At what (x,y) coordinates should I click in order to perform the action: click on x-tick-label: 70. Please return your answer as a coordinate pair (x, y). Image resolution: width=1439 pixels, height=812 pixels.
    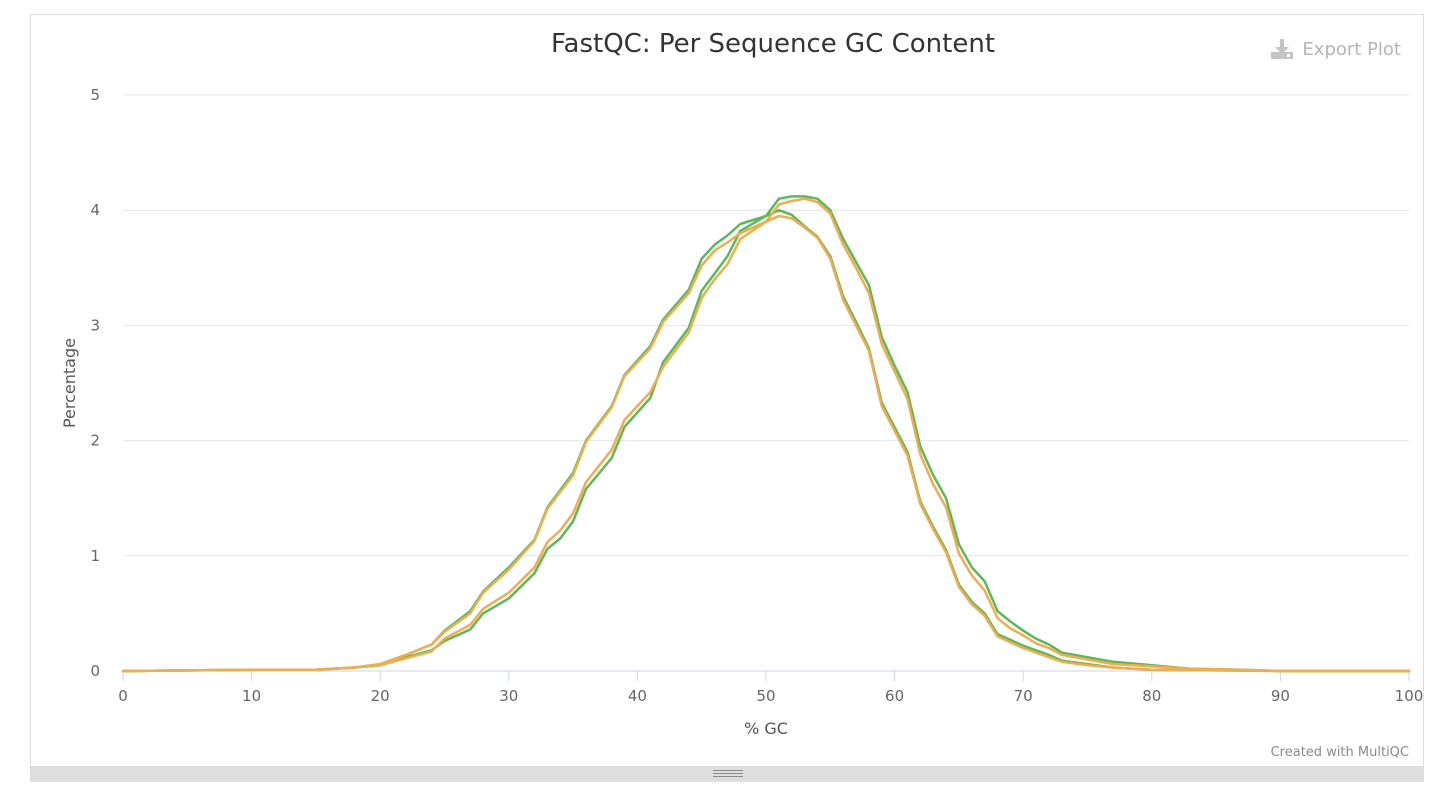
    Looking at the image, I should click on (1023, 696).